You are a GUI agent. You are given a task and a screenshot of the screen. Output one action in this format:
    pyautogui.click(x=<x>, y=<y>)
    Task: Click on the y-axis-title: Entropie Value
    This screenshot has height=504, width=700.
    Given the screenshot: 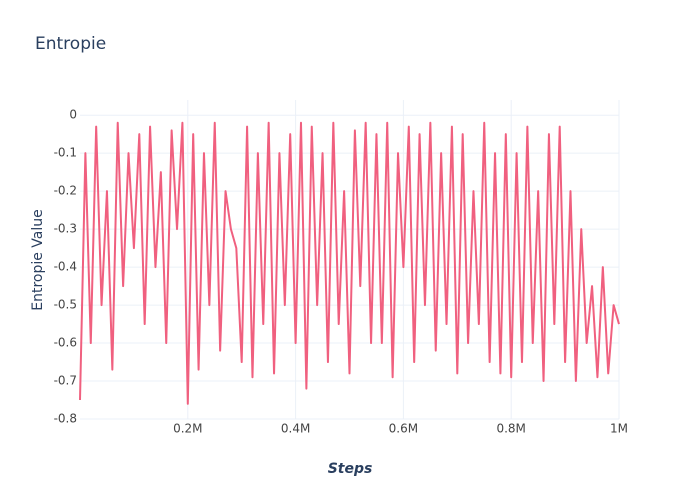 What is the action you would take?
    pyautogui.click(x=38, y=260)
    